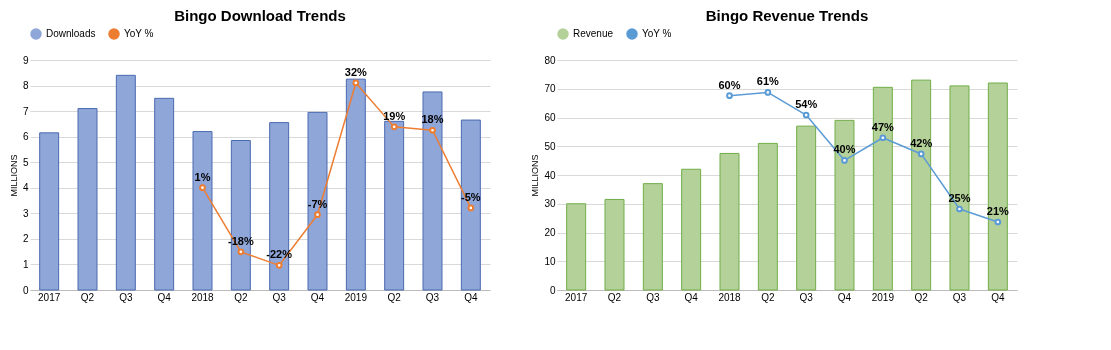 The width and height of the screenshot is (1111, 350). I want to click on y-tick-label: 3, so click(25, 213).